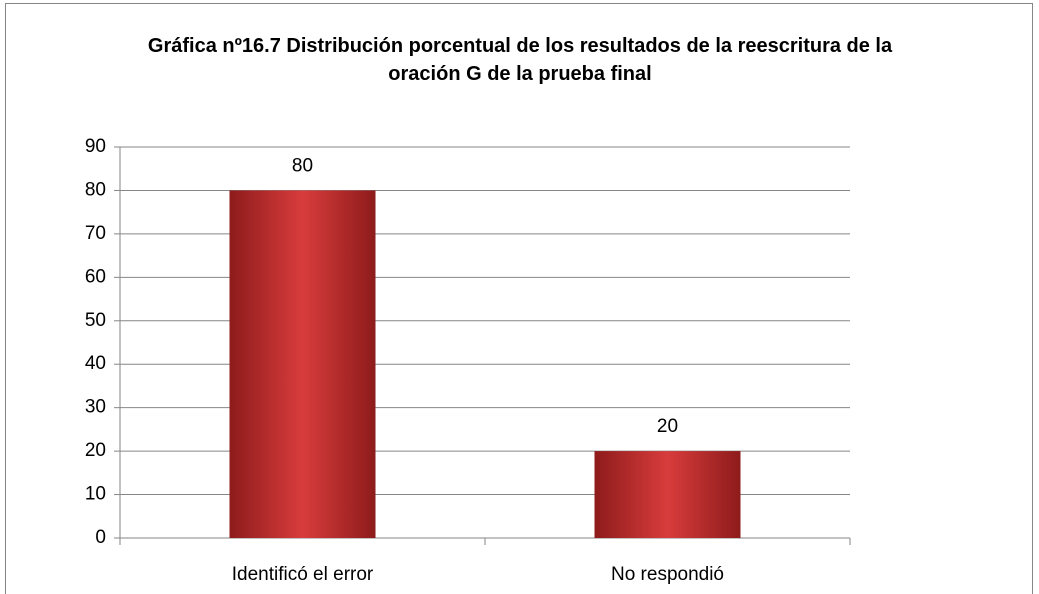 The height and width of the screenshot is (594, 1039). I want to click on x-tick-label: No respondió, so click(667, 574).